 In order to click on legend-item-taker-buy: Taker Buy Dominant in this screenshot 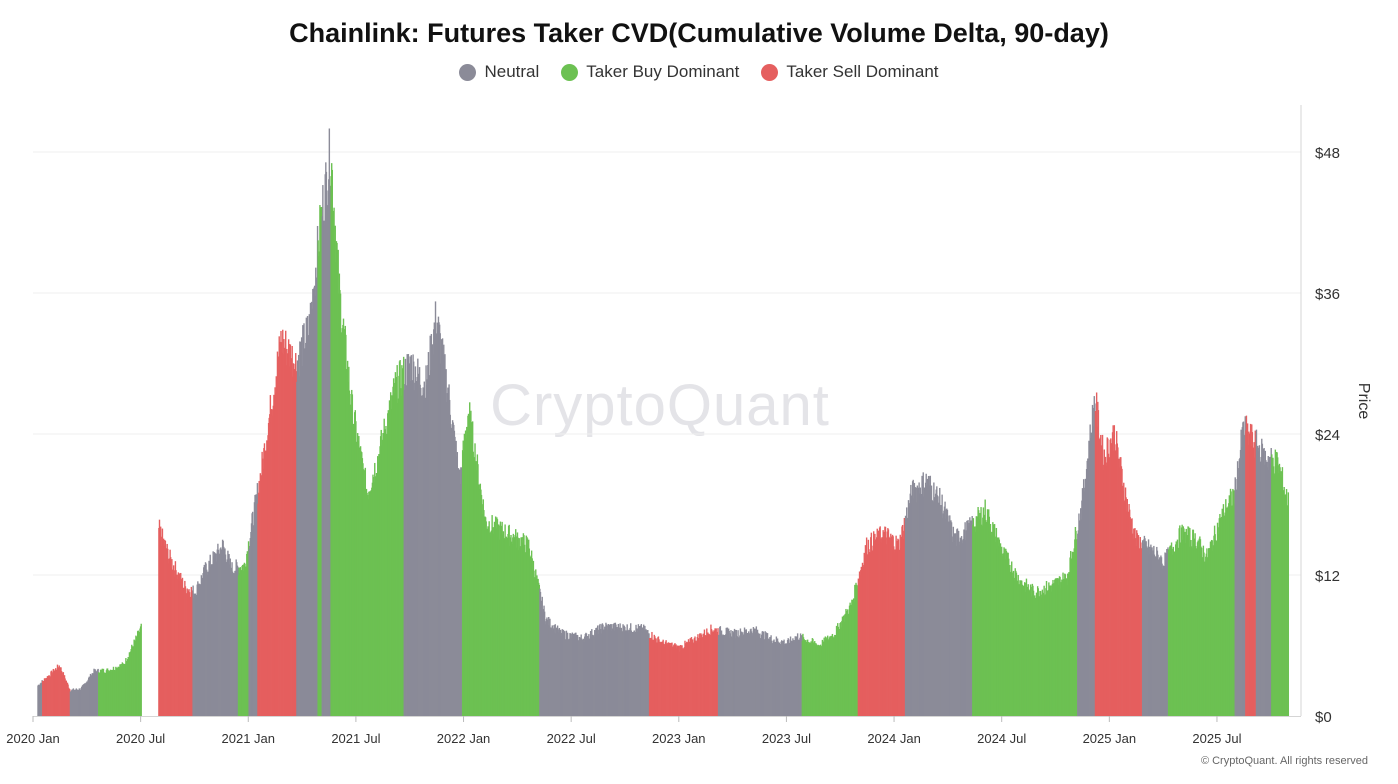, I will do `click(650, 72)`.